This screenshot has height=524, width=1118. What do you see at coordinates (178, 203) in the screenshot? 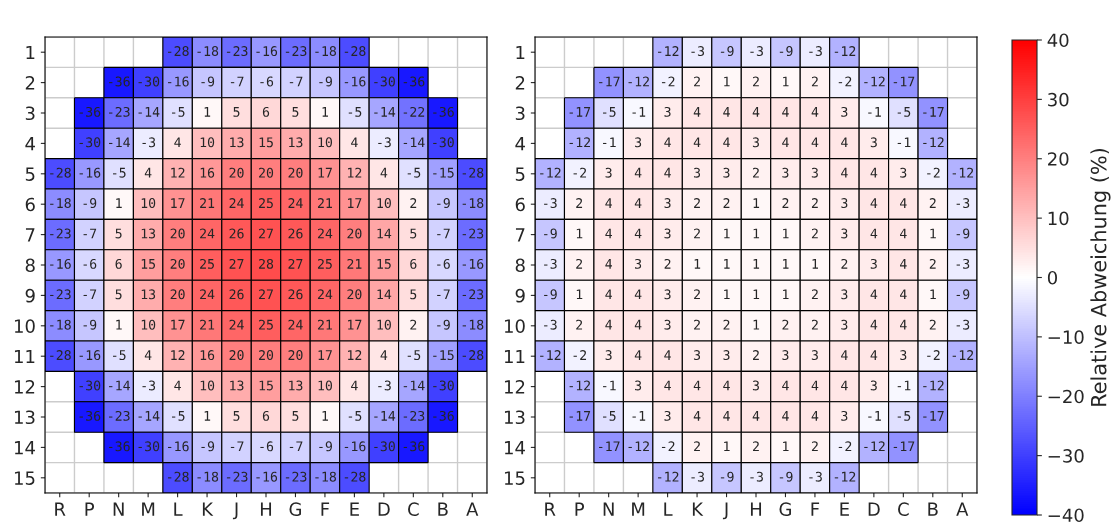
I see `data-label: 17` at bounding box center [178, 203].